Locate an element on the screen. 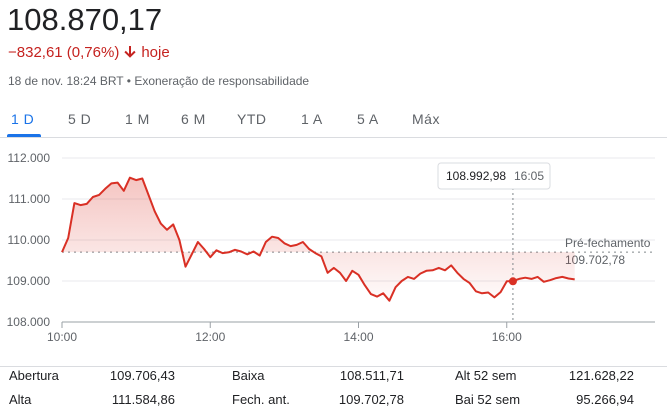 Image resolution: width=667 pixels, height=417 pixels. active-tab-indicator is located at coordinates (24, 135).